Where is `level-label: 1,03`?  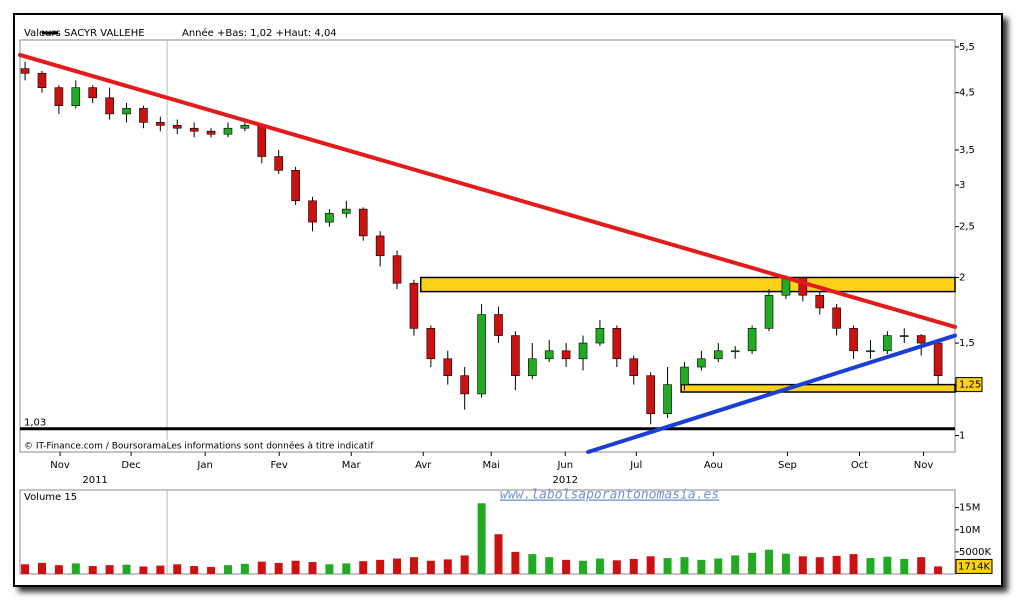 level-label: 1,03 is located at coordinates (35, 423).